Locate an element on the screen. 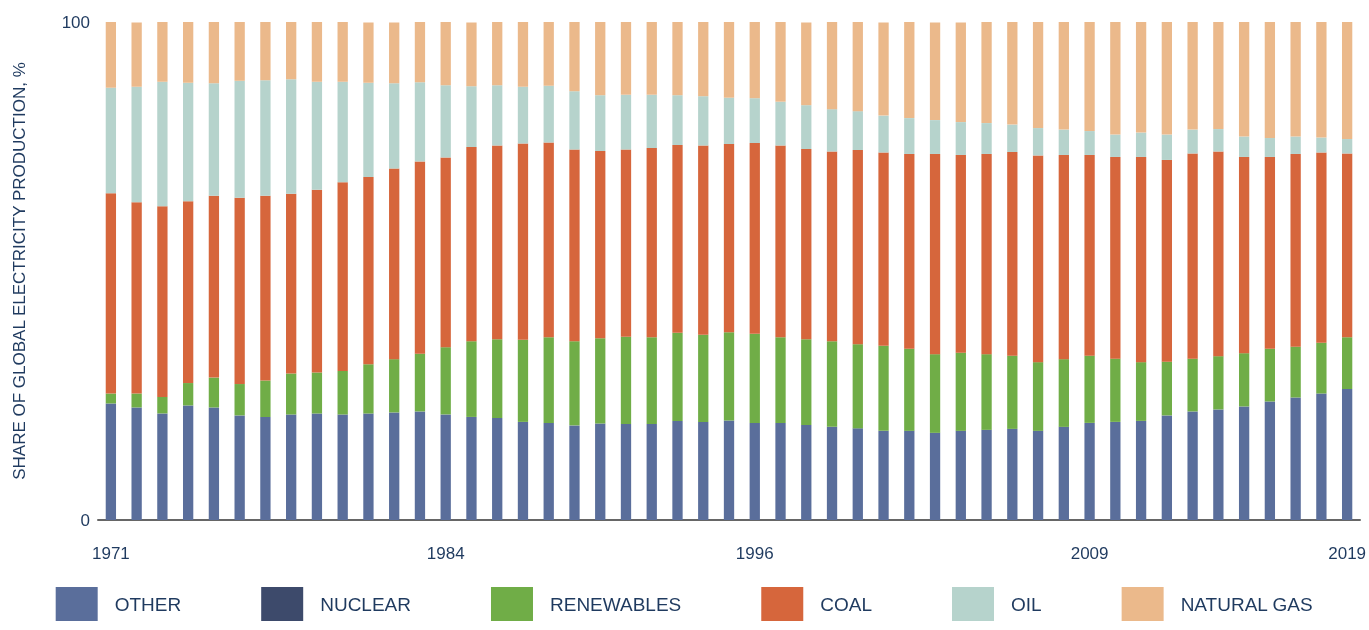 The image size is (1369, 630). x-tick-label: 1984 is located at coordinates (445, 553).